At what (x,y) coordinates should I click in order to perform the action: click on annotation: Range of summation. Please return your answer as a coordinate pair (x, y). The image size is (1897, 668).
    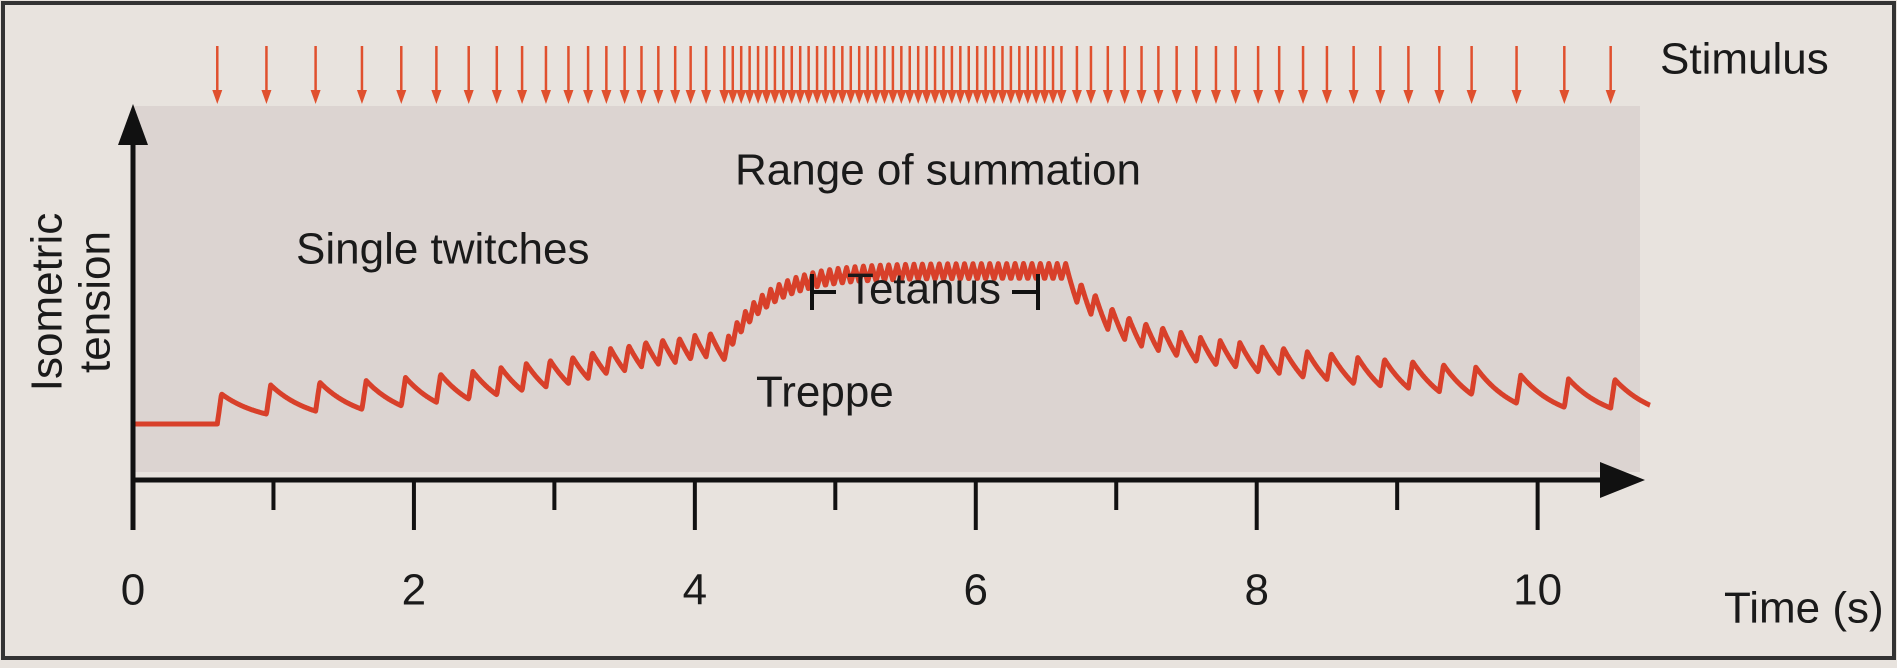
    Looking at the image, I should click on (938, 170).